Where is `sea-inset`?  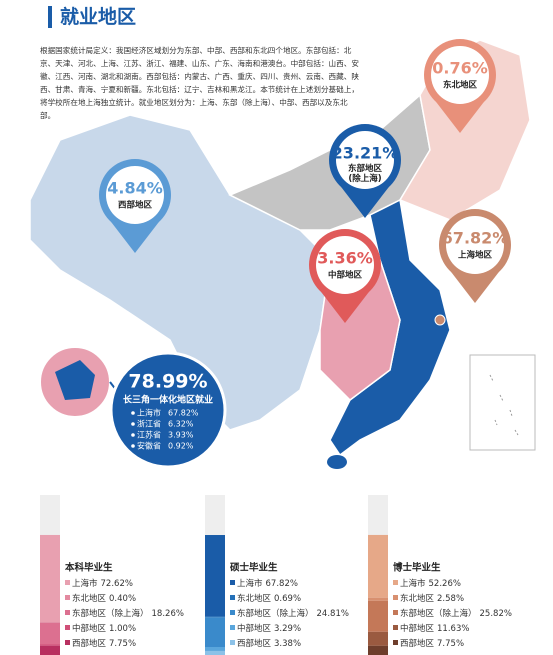
sea-inset is located at coordinates (502, 402).